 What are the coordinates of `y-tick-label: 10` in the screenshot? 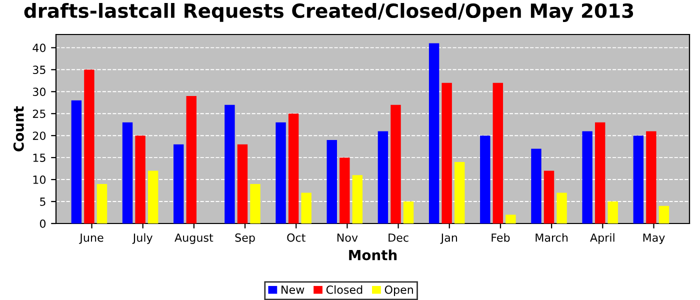 It's located at (39, 180).